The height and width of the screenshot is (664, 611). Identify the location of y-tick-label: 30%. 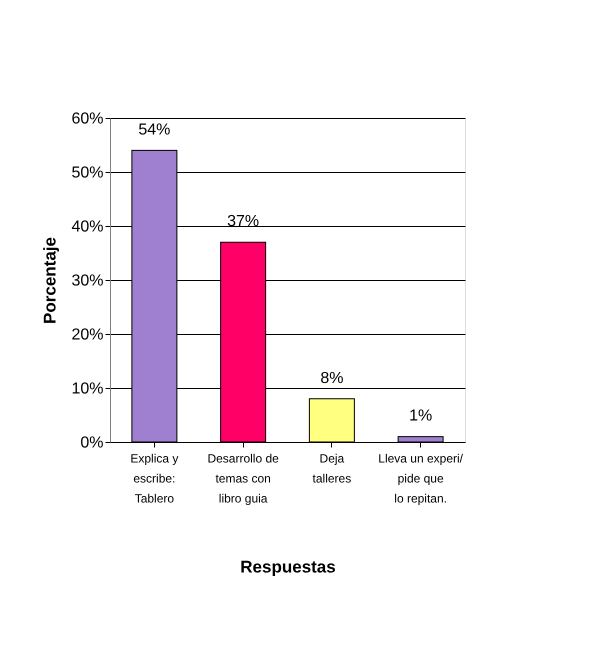
(87, 281).